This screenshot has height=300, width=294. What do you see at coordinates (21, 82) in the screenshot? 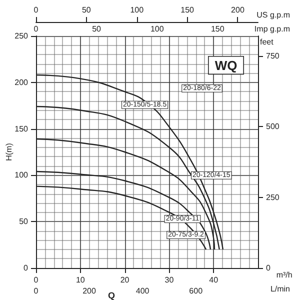
I see `y-tick-label: 200` at bounding box center [21, 82].